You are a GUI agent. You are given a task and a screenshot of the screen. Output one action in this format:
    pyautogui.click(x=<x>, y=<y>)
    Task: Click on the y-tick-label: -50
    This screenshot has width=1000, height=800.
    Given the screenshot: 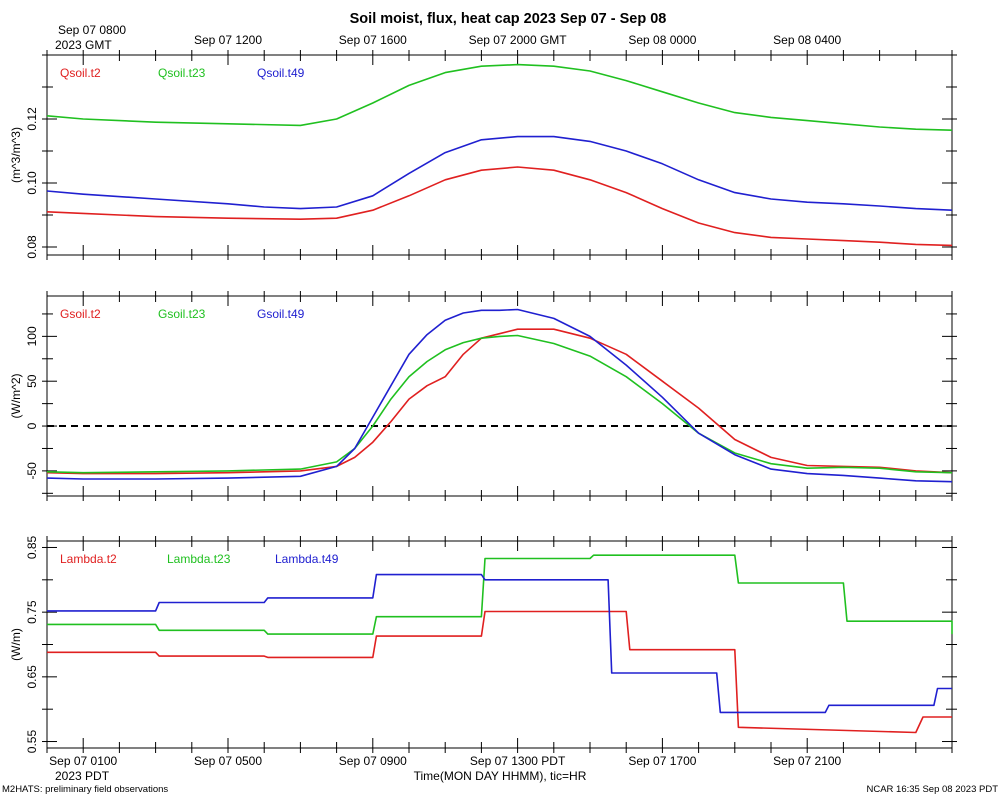 What is the action you would take?
    pyautogui.click(x=32, y=471)
    